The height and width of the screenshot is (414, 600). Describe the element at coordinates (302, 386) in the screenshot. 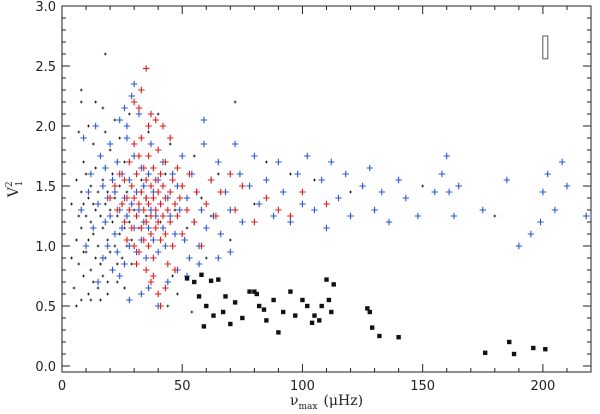

I see `x-tick-label: 100` at that location.